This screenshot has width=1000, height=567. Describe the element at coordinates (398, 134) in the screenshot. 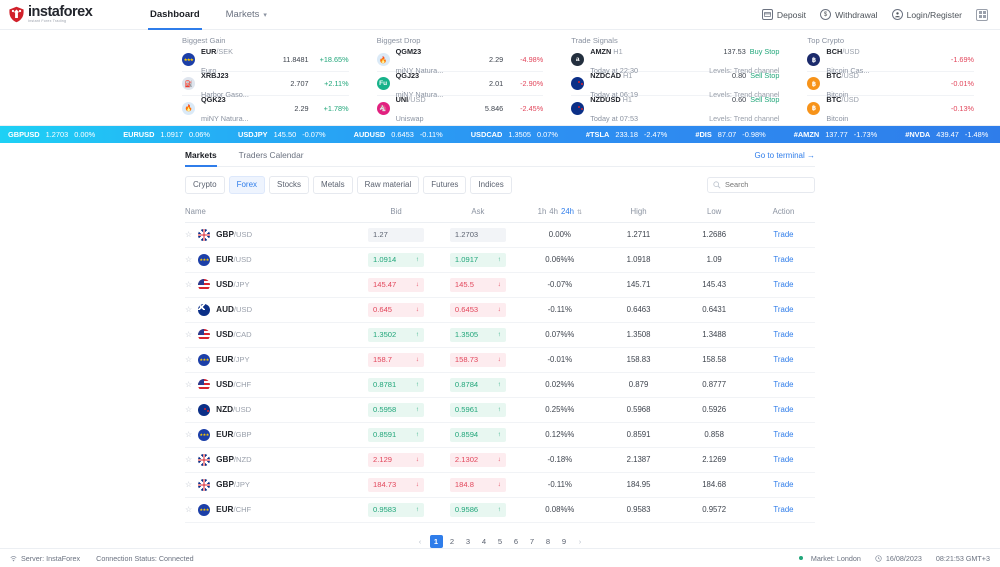

I see `ticker-item: AUDUSD 0.6453 -0.11%` at that location.